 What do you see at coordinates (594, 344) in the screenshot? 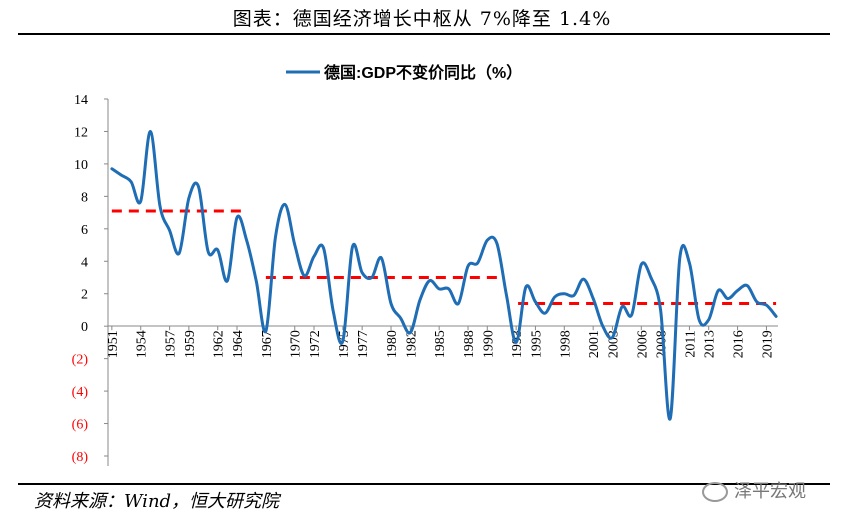
I see `x-tick-label: 2001` at bounding box center [594, 344].